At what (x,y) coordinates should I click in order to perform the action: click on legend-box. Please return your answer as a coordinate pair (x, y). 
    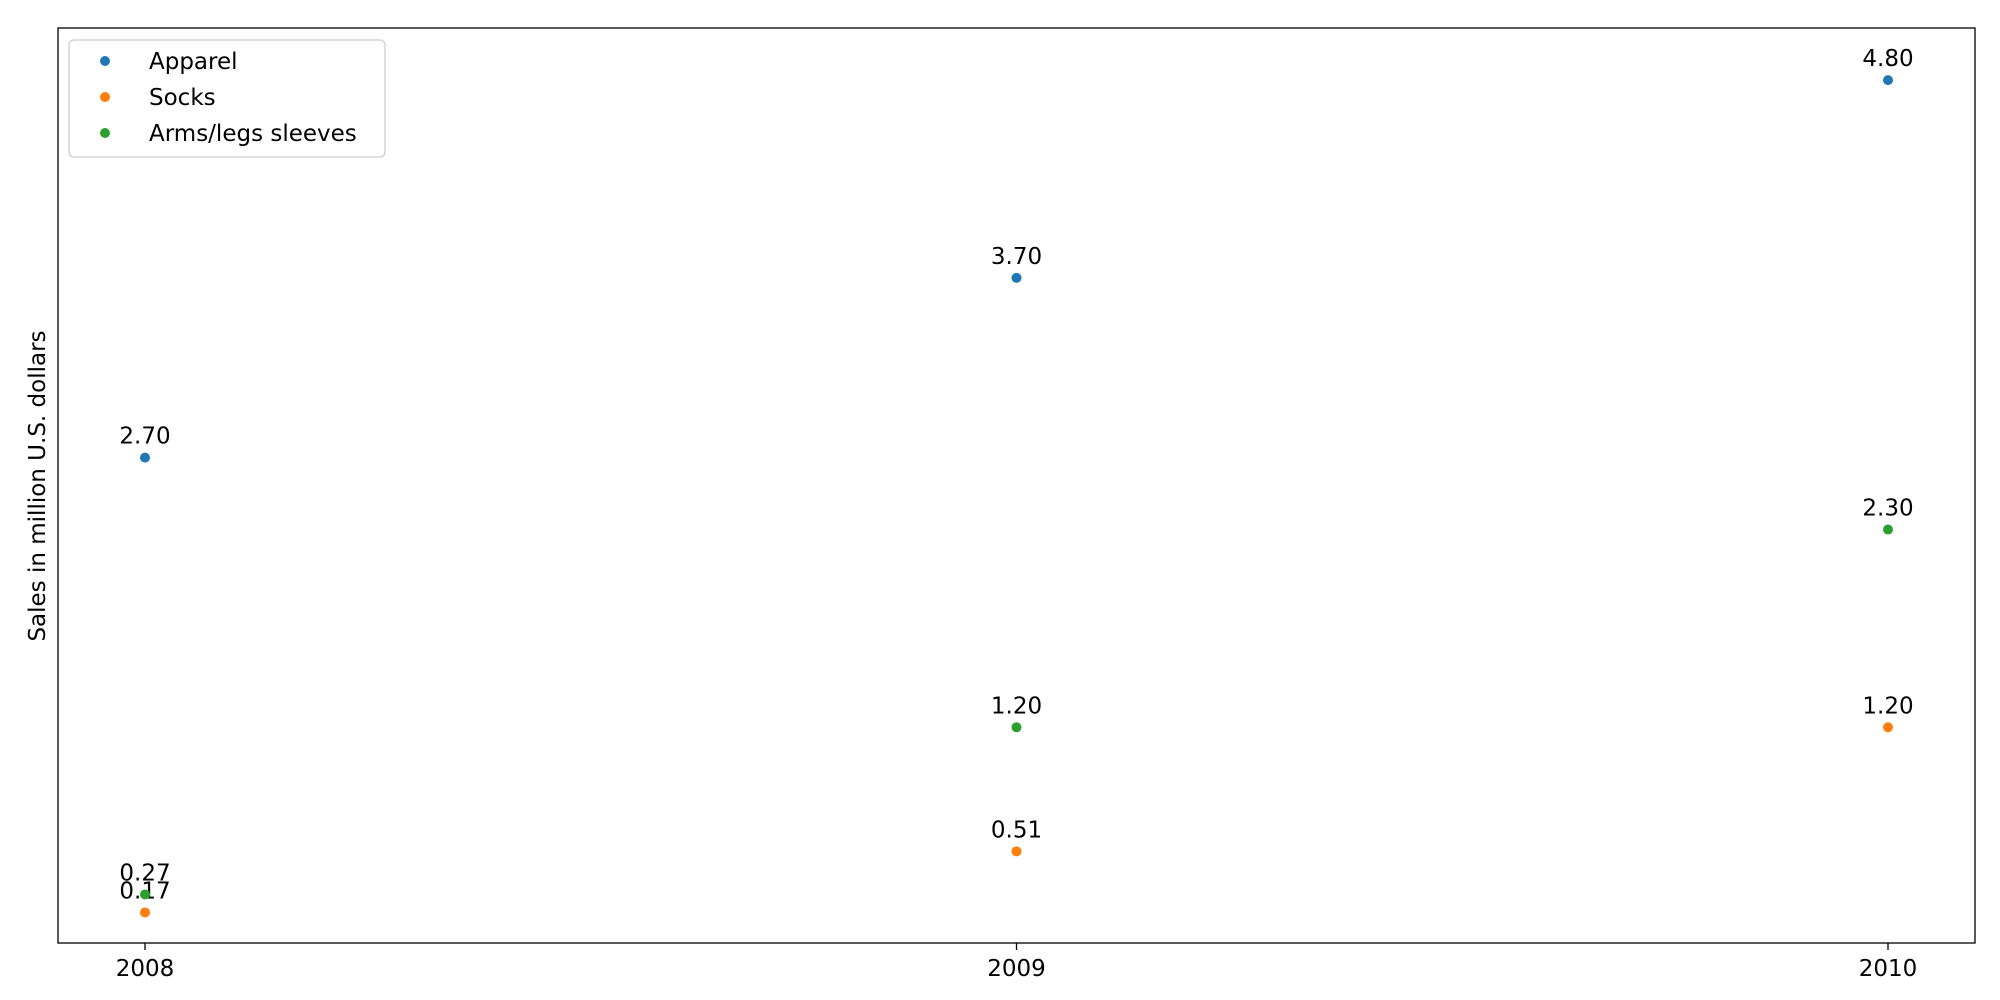
    Looking at the image, I should click on (227, 98).